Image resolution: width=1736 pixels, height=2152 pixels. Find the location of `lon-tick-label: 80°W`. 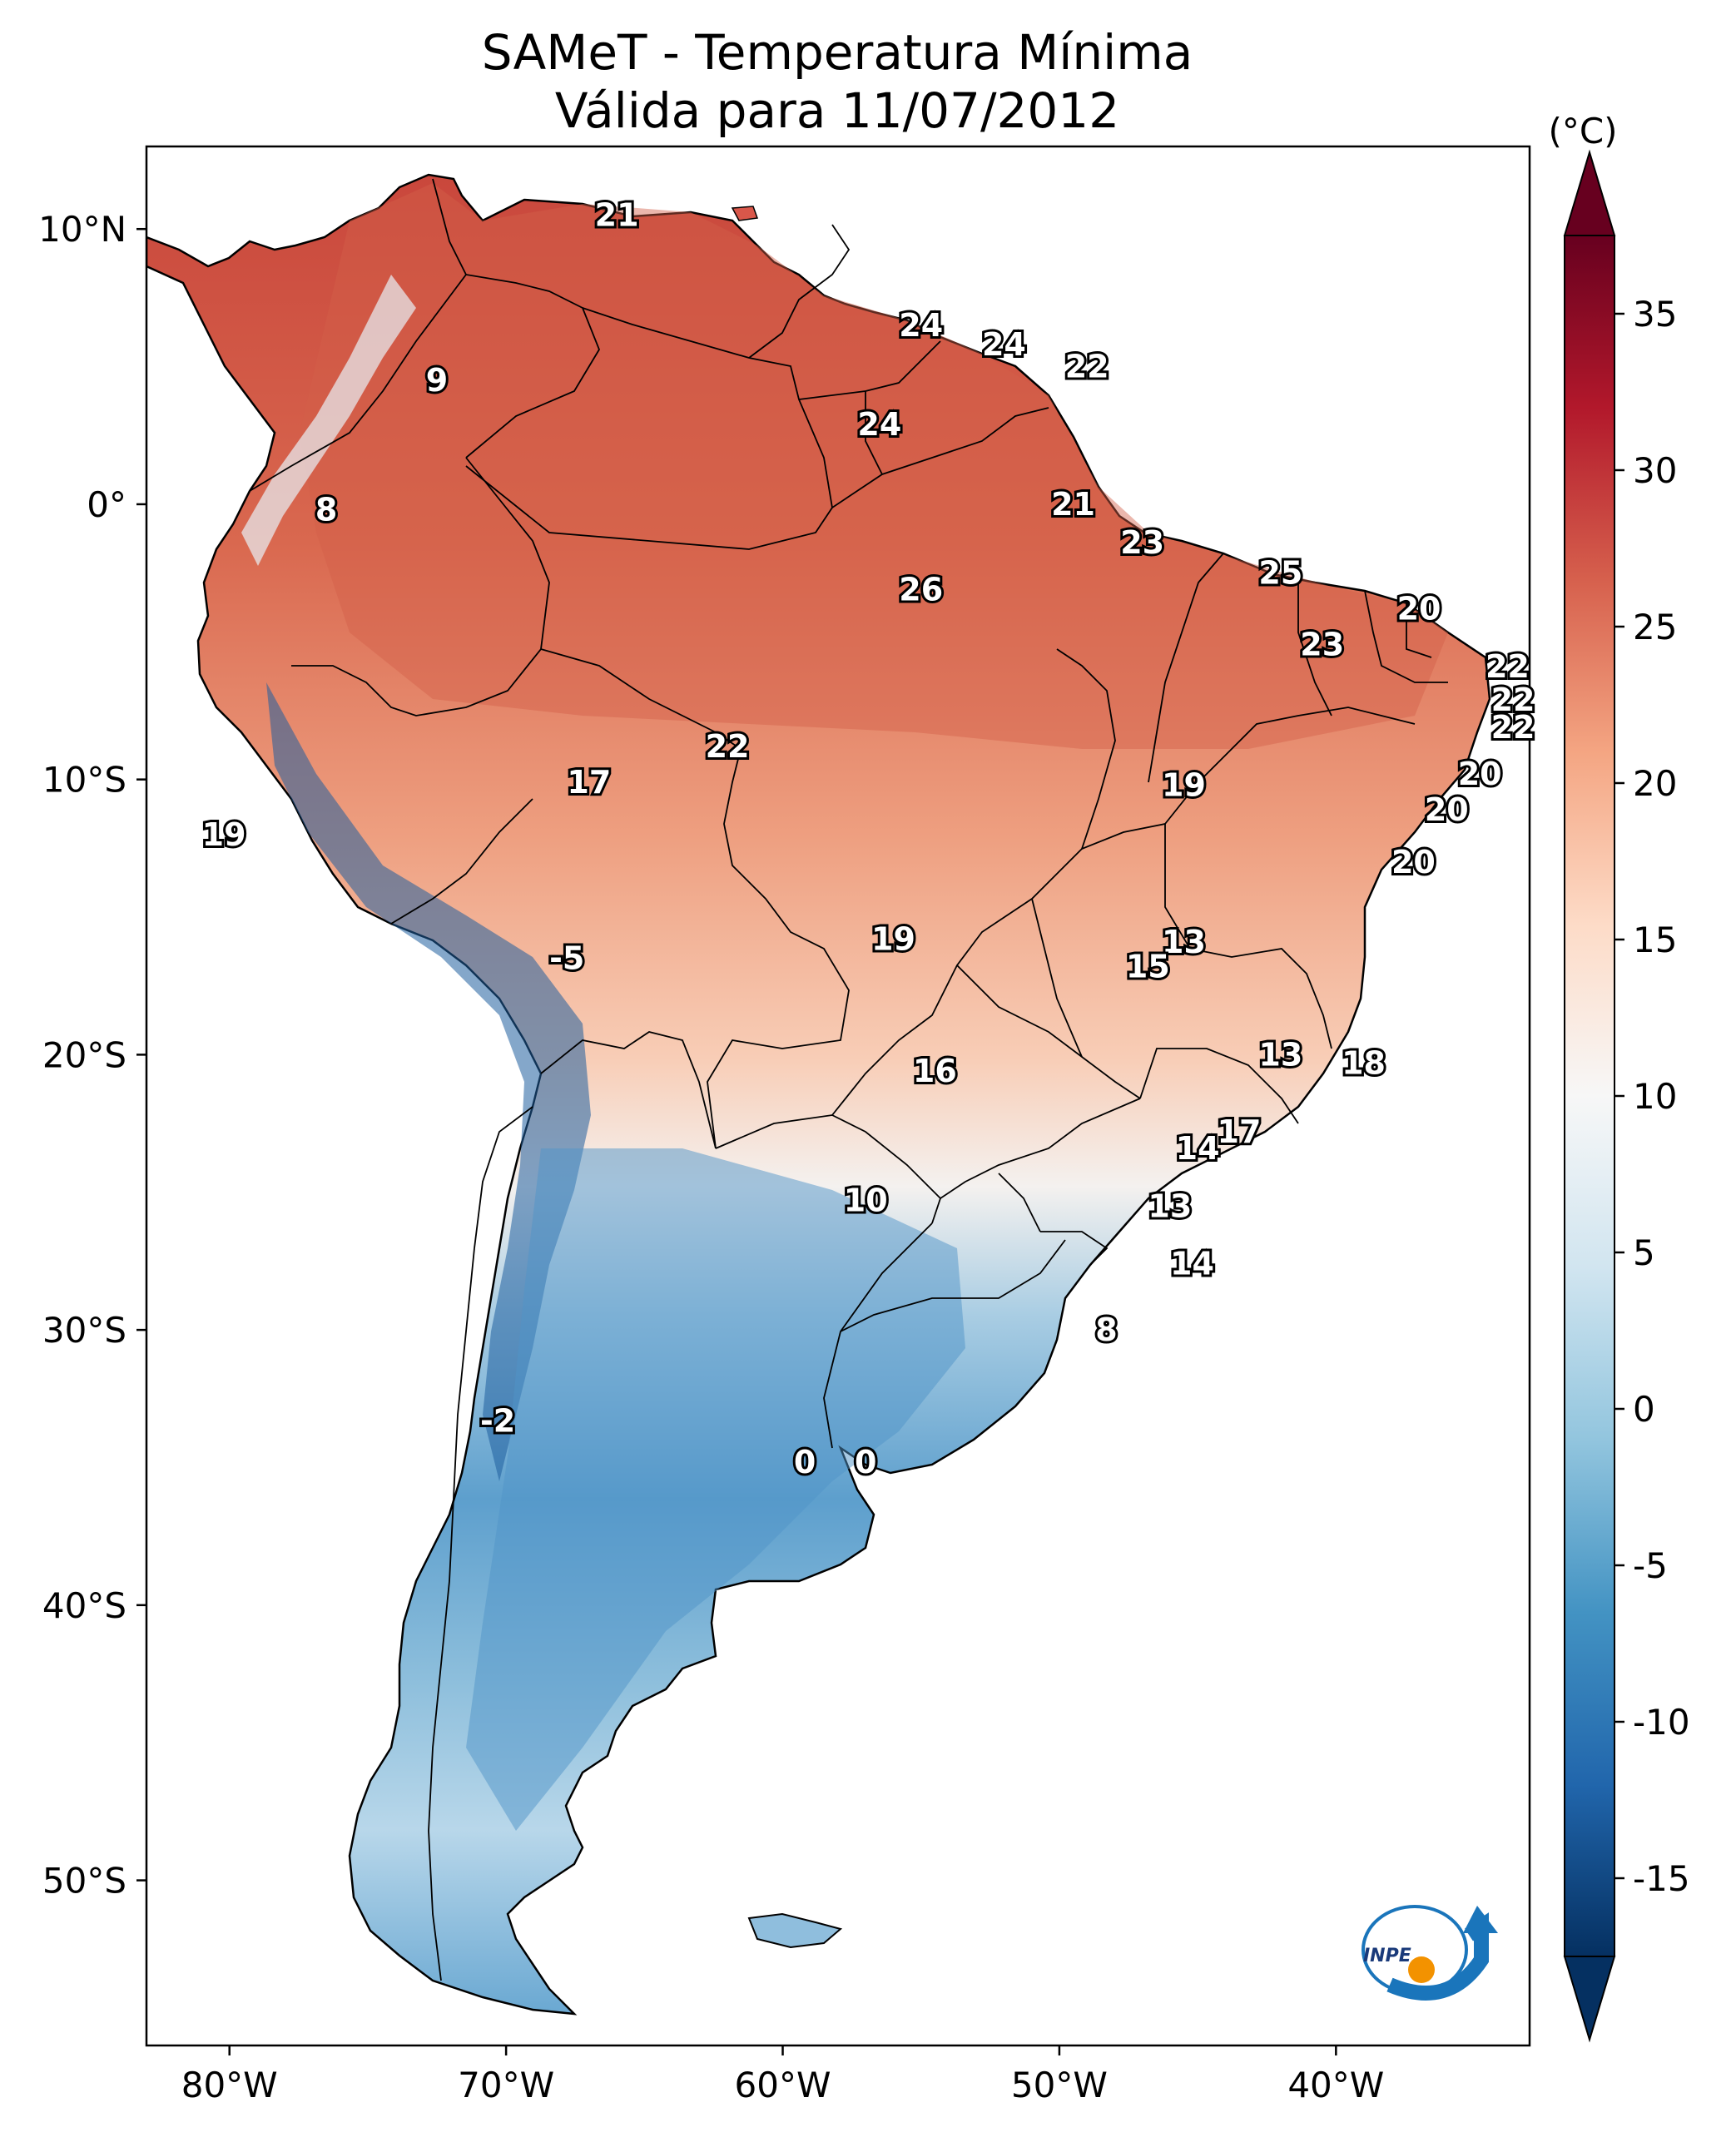

lon-tick-label: 80°W is located at coordinates (229, 2085).